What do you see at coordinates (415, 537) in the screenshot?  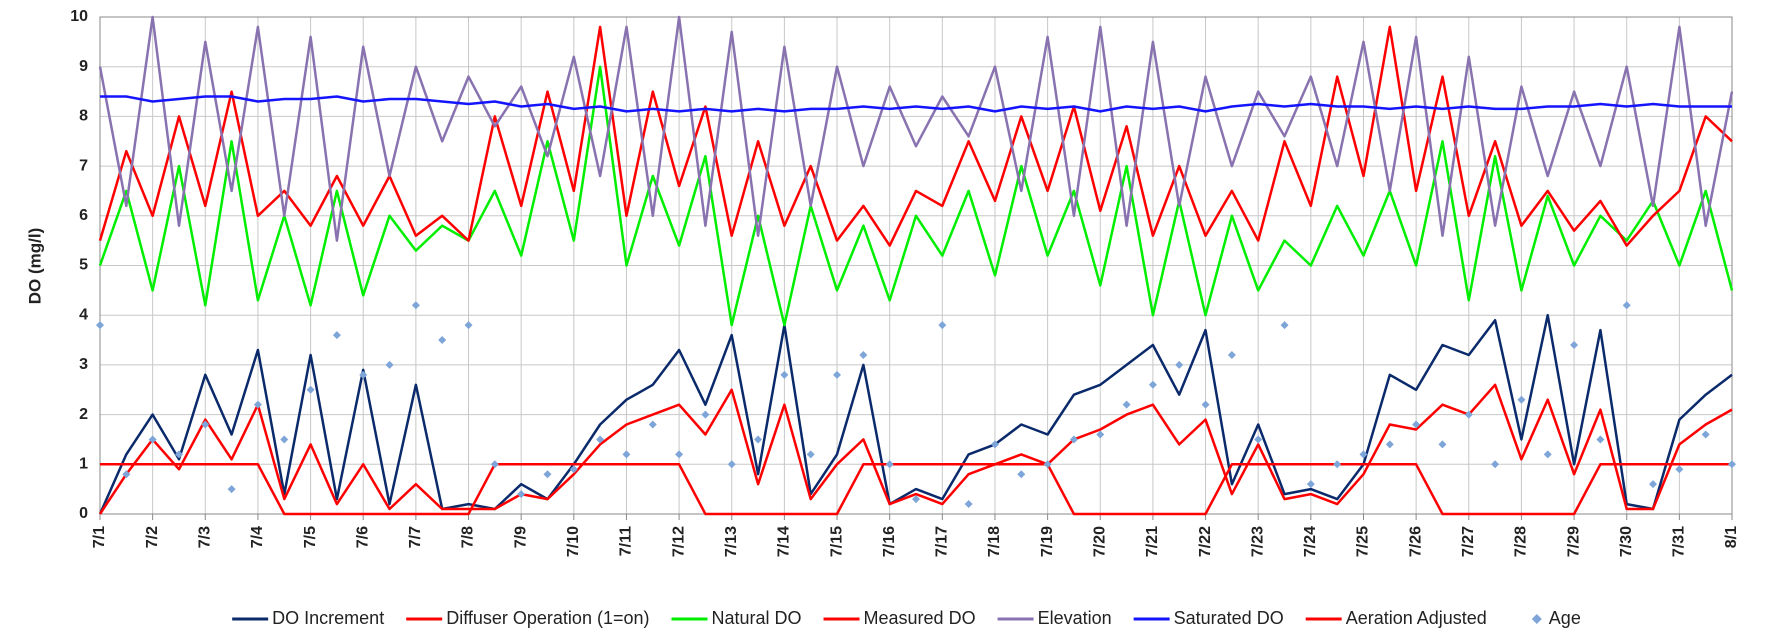 I see `x-tick-label: 7/7` at bounding box center [415, 537].